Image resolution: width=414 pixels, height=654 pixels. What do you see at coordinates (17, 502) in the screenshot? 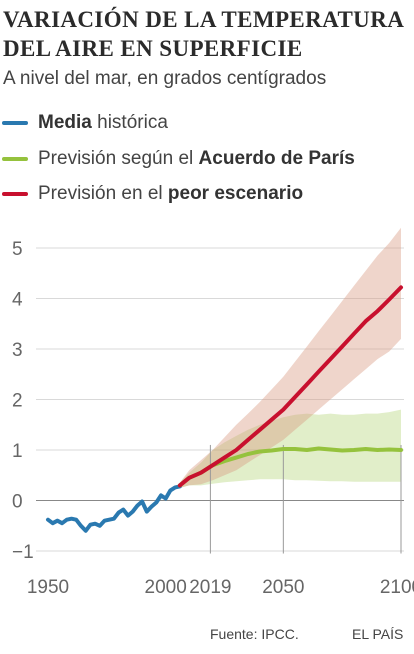
I see `y-tick-label: 0` at bounding box center [17, 502].